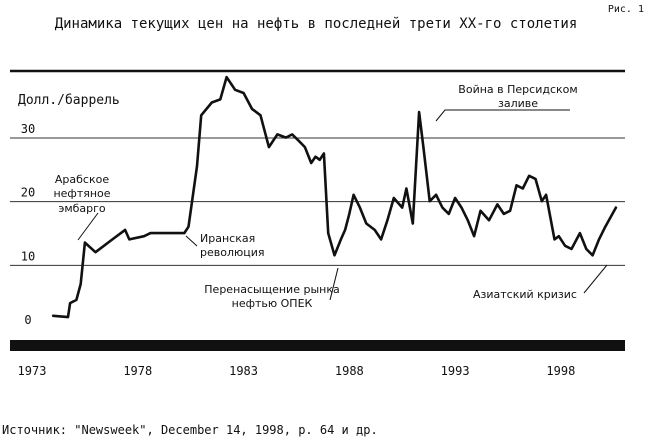 Image resolution: width=650 pixels, height=439 pixels. I want to click on y-tick-label: 20, so click(28, 193).